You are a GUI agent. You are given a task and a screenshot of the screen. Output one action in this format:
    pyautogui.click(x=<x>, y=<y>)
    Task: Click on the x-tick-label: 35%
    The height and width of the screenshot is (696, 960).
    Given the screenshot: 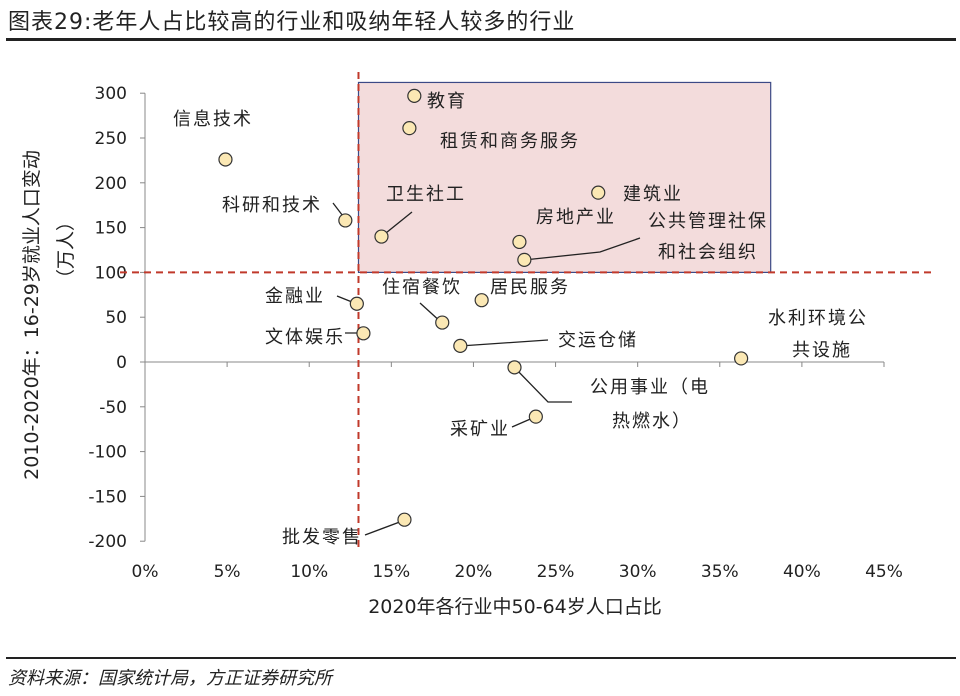 What is the action you would take?
    pyautogui.click(x=720, y=572)
    